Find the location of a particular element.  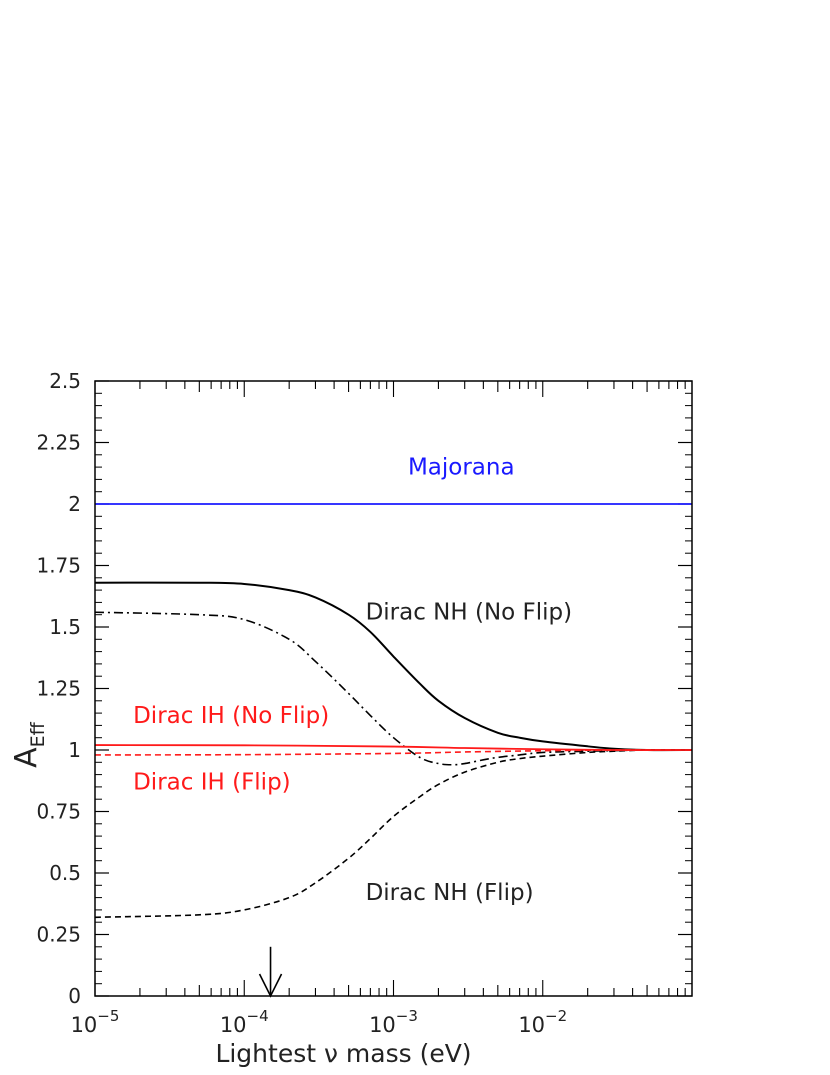

annotation-majorana: Majorana is located at coordinates (461, 467).